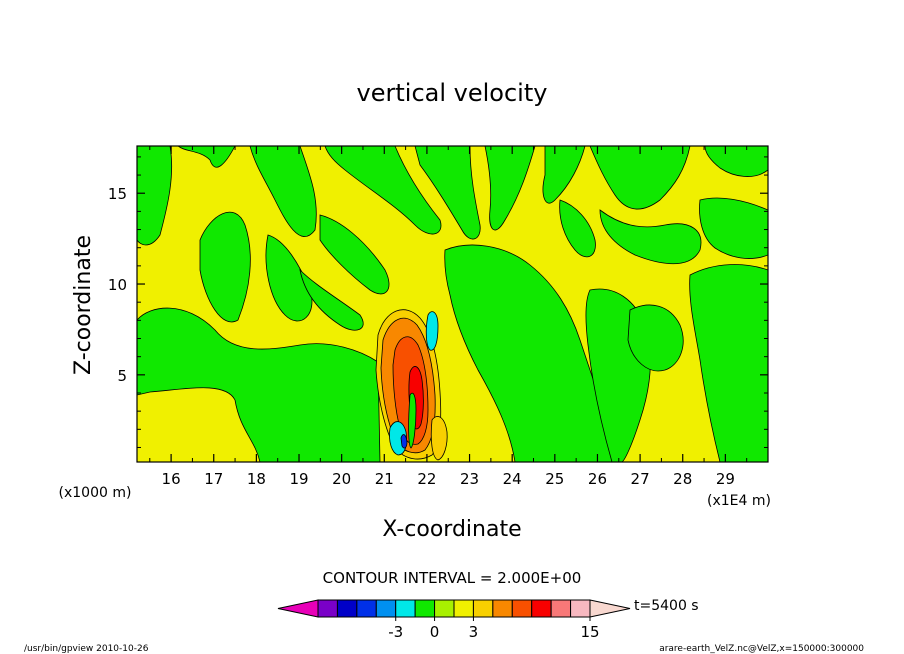 This screenshot has height=654, width=904. What do you see at coordinates (395, 632) in the screenshot?
I see `colorbar-tick-label: -3` at bounding box center [395, 632].